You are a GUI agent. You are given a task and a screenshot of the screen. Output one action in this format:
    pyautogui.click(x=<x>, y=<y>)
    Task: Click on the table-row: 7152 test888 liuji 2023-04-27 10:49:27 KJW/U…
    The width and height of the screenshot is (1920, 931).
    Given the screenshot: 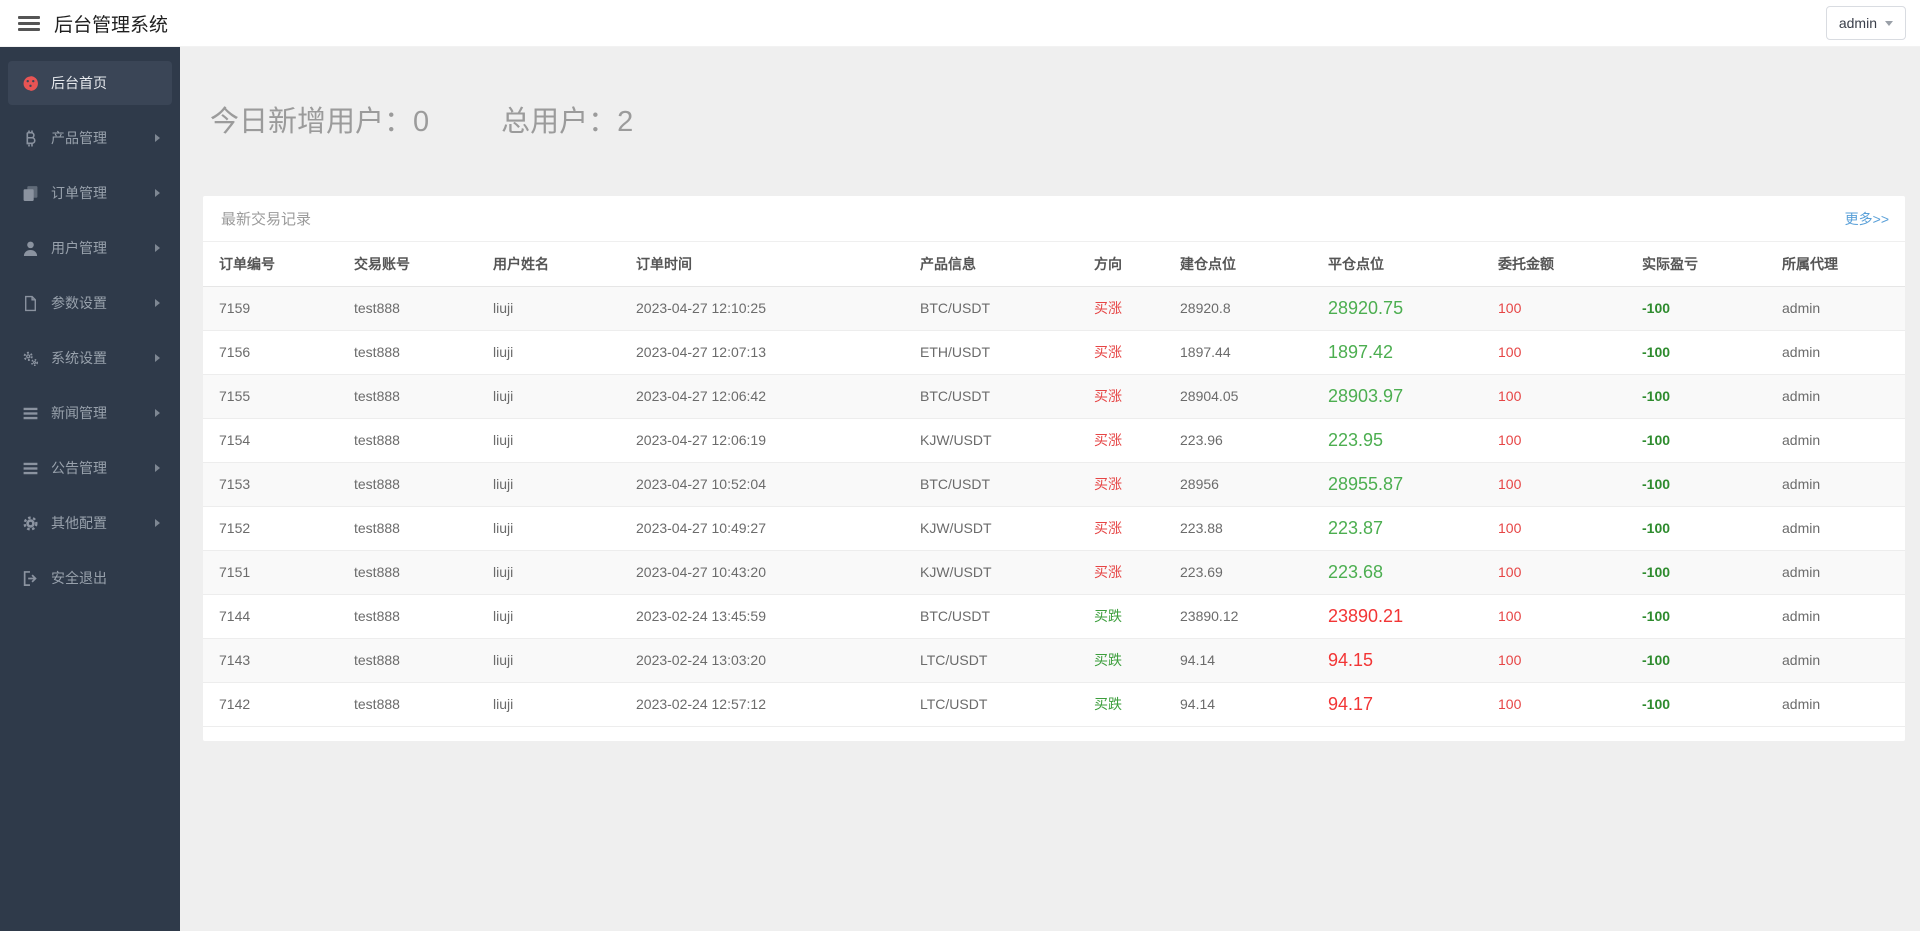 What is the action you would take?
    pyautogui.click(x=1054, y=528)
    